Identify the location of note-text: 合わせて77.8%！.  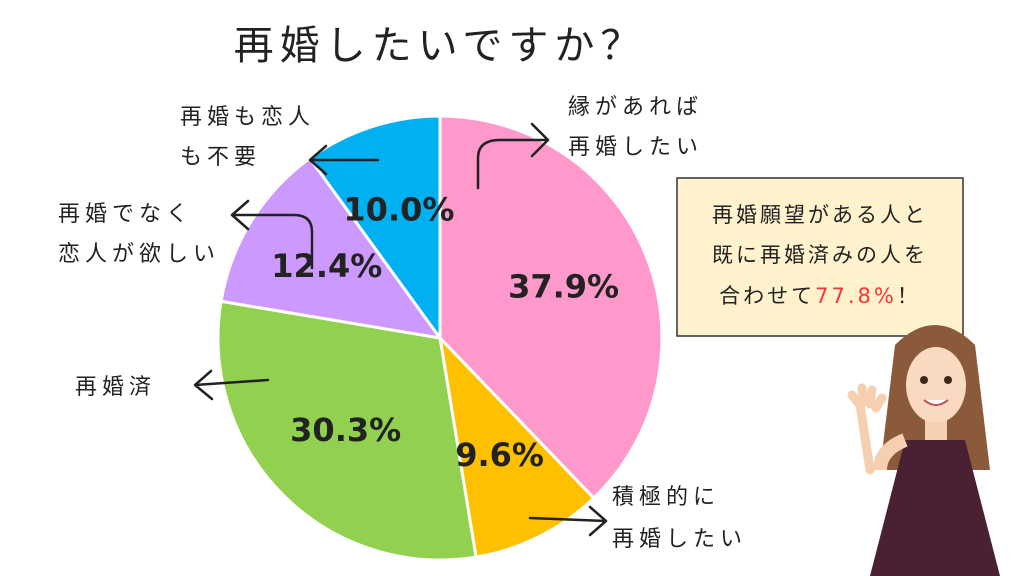
(820, 296).